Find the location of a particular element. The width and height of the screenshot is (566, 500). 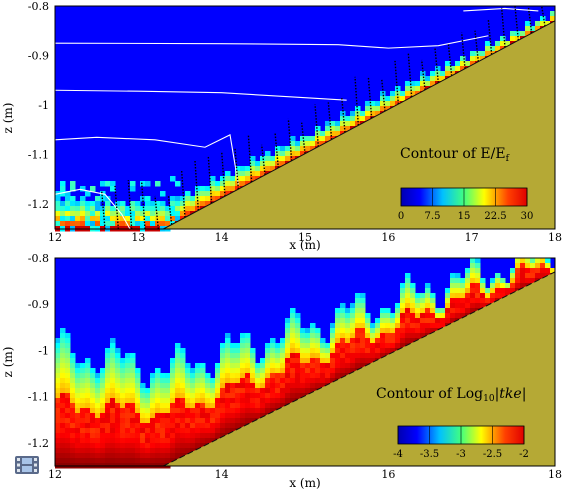

colorbar-tick-label: 7.5 is located at coordinates (433, 216).